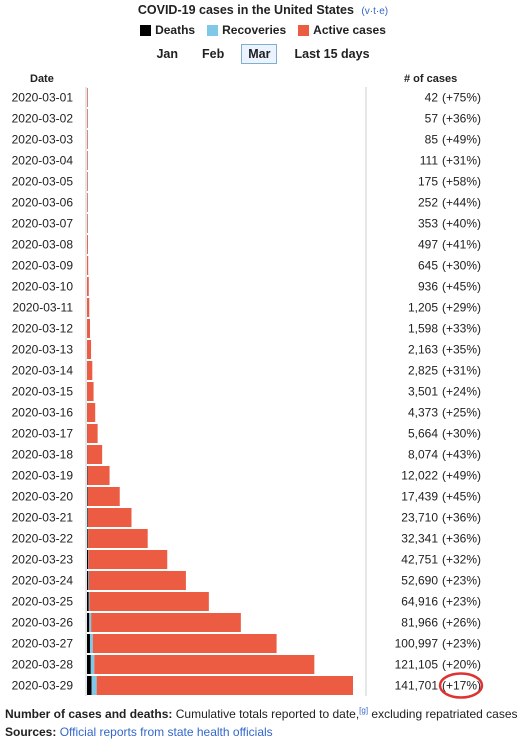  I want to click on tab-jan: Jan, so click(167, 54).